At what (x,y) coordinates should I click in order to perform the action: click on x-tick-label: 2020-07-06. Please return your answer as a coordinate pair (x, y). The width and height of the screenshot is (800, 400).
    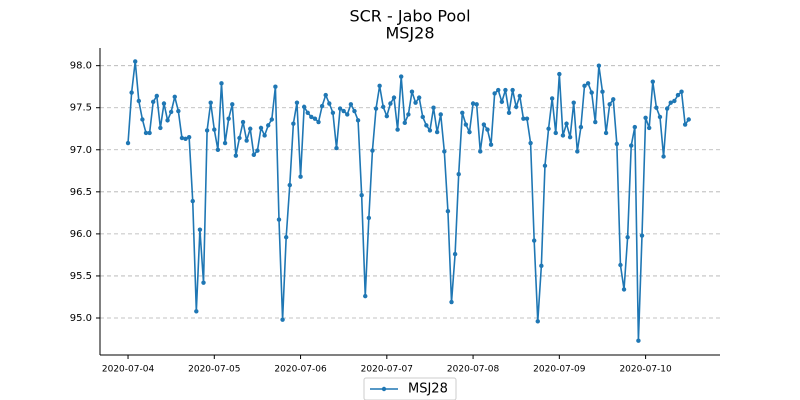
    Looking at the image, I should click on (300, 370).